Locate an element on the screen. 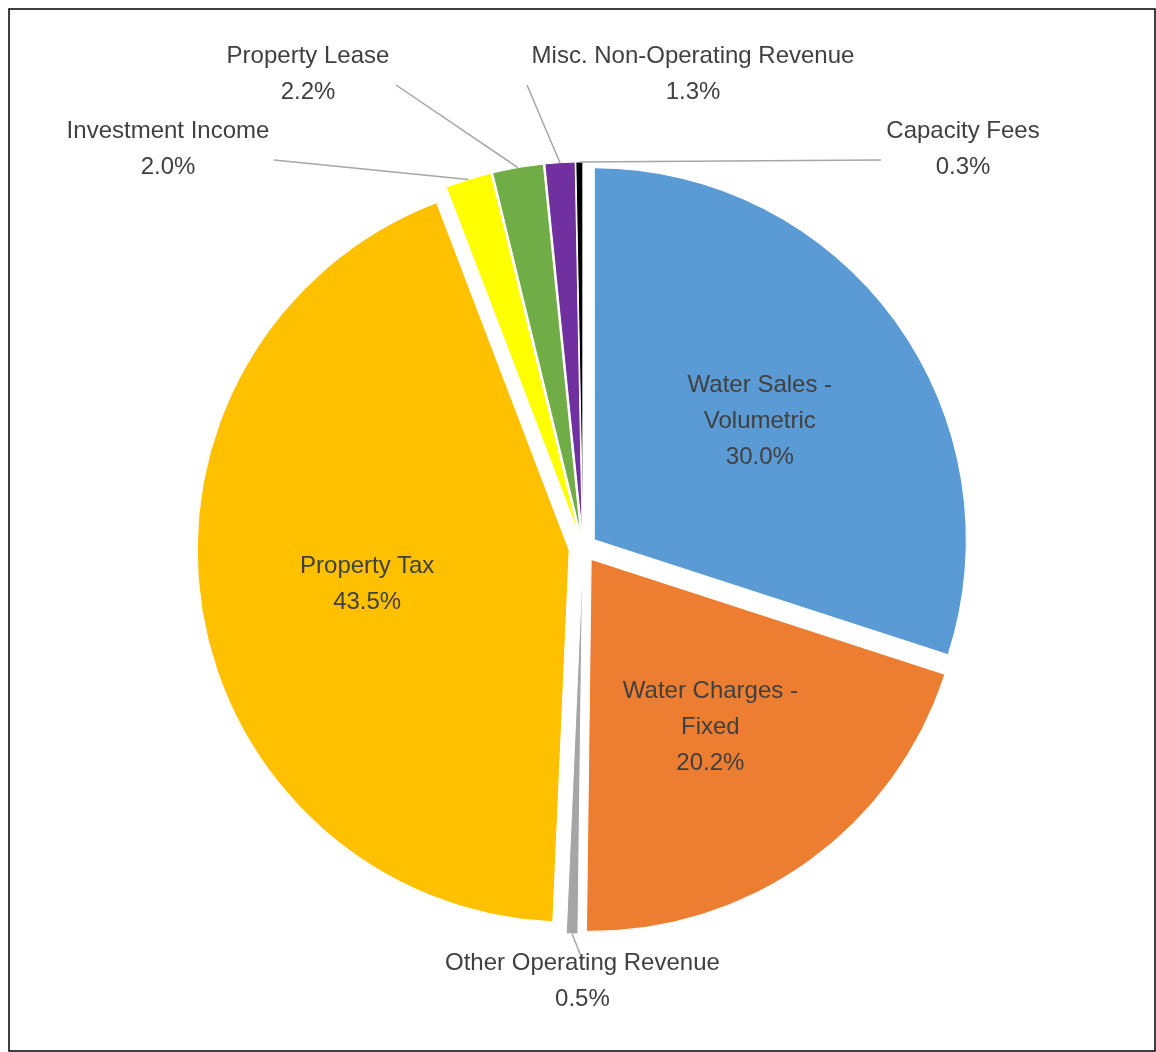  data-label: 0.5% is located at coordinates (582, 997).